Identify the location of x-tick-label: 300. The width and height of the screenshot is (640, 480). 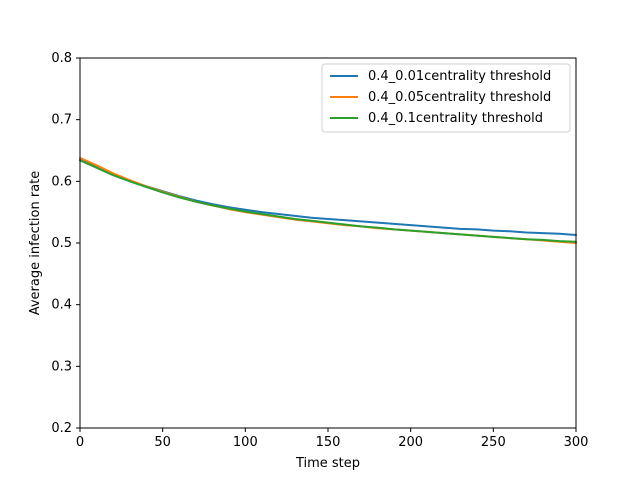
(576, 442).